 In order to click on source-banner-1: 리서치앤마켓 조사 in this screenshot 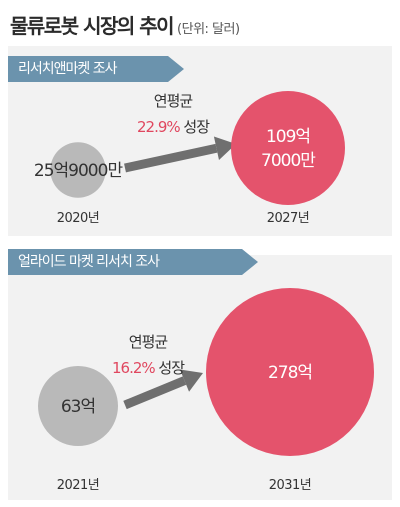, I will do `click(96, 69)`.